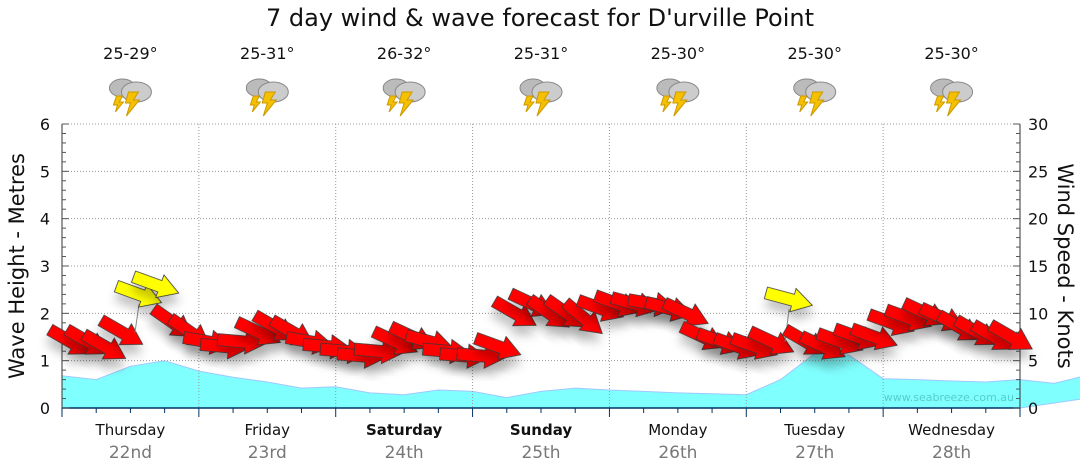 Image resolution: width=1080 pixels, height=475 pixels. I want to click on y-tick-label: 4, so click(45, 219).